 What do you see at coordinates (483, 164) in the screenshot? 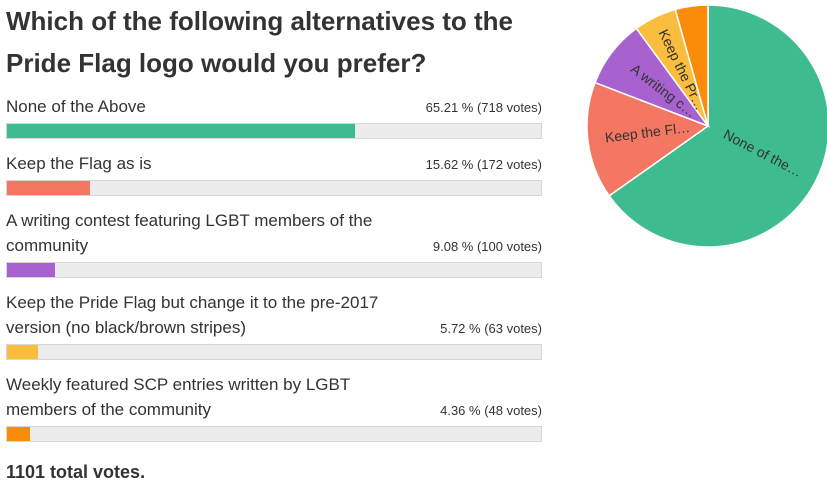
I see `value-label: 15.62 % (172 votes)` at bounding box center [483, 164].